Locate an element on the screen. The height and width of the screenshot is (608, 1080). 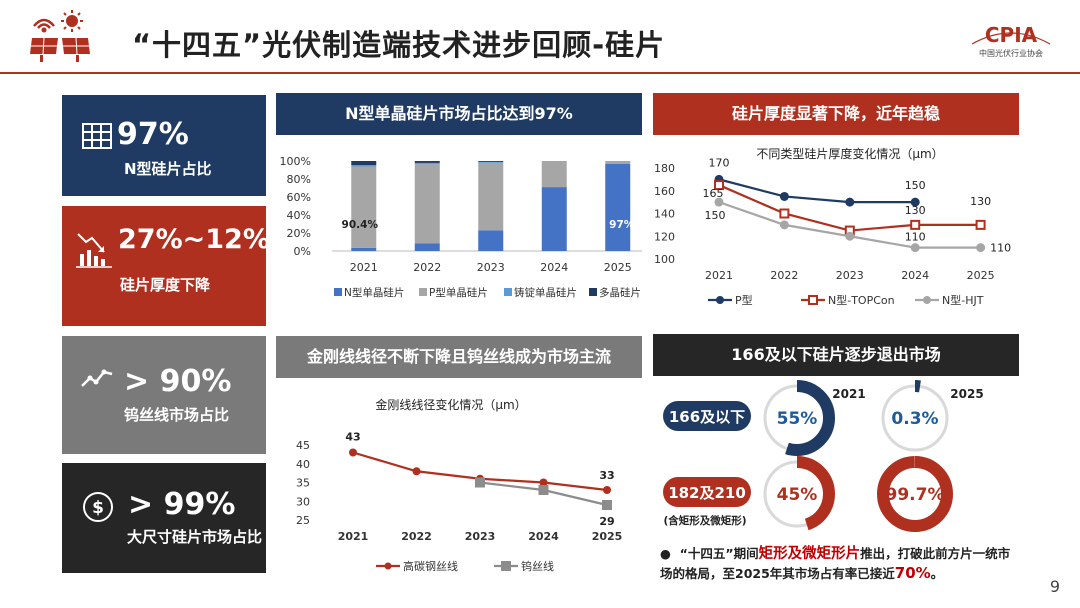
donut-value: 99.7% is located at coordinates (915, 495).